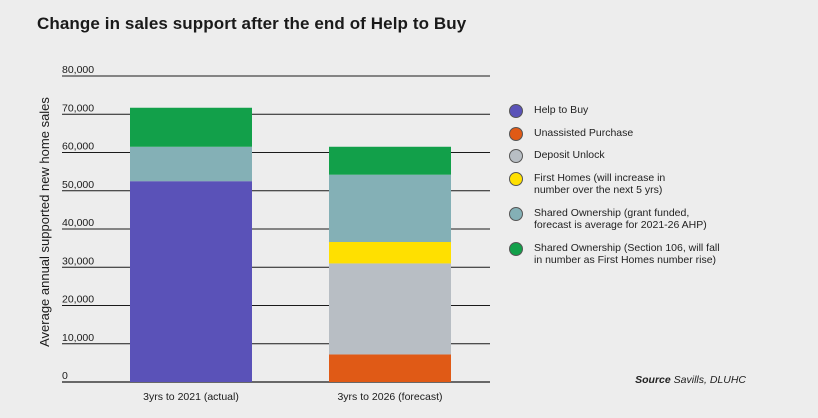 Image resolution: width=818 pixels, height=418 pixels. What do you see at coordinates (78, 300) in the screenshot?
I see `y-tick-label: 20,000` at bounding box center [78, 300].